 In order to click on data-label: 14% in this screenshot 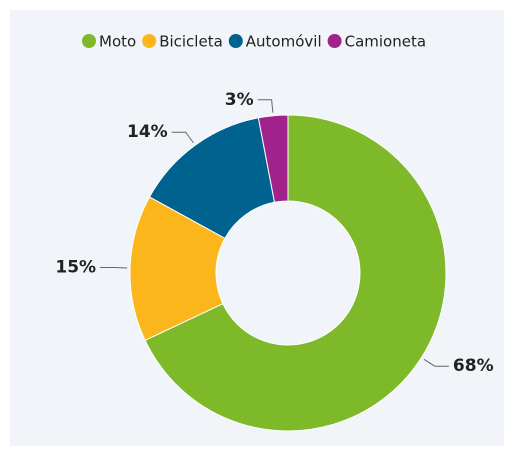, I will do `click(147, 132)`.